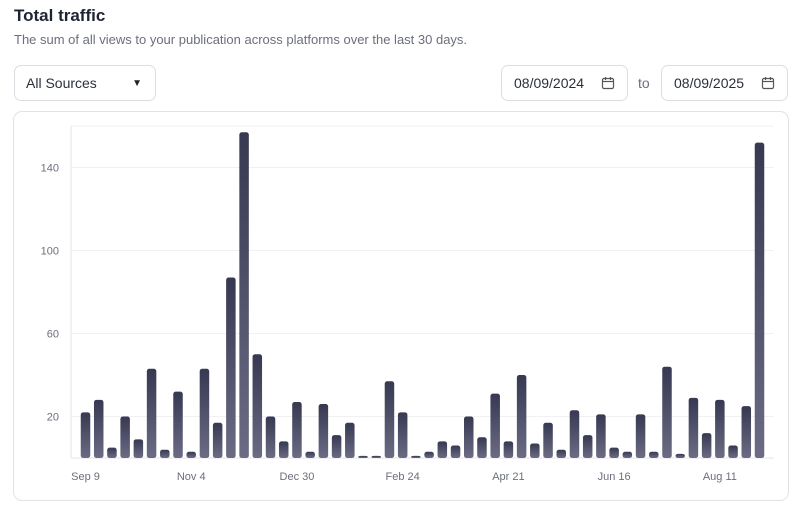 Image resolution: width=799 pixels, height=513 pixels. I want to click on x-tick-label: Sep 9, so click(85, 477).